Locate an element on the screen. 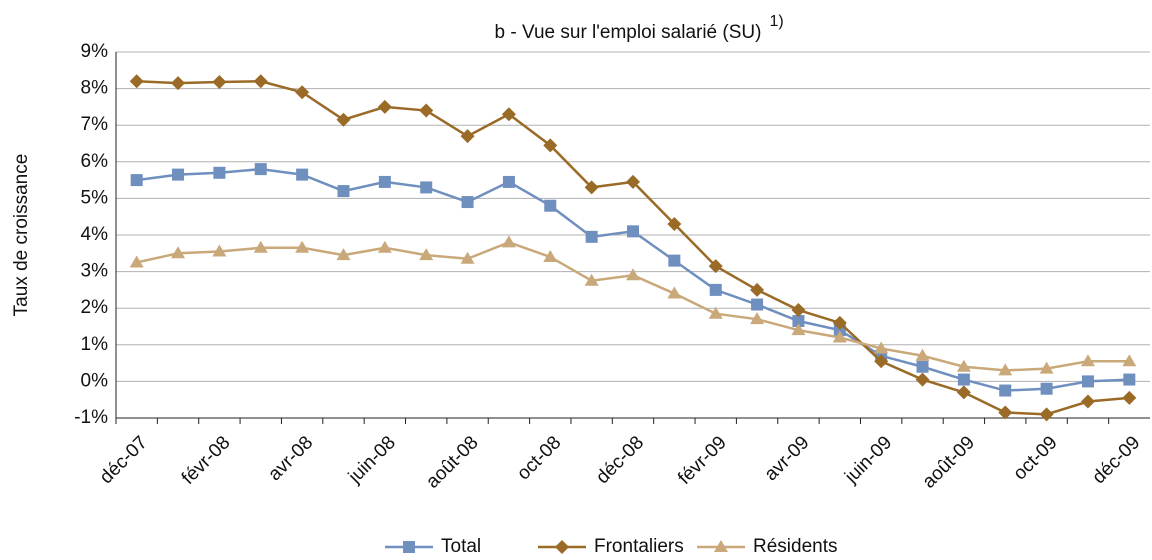  y-tick-label: 7% is located at coordinates (95, 124).